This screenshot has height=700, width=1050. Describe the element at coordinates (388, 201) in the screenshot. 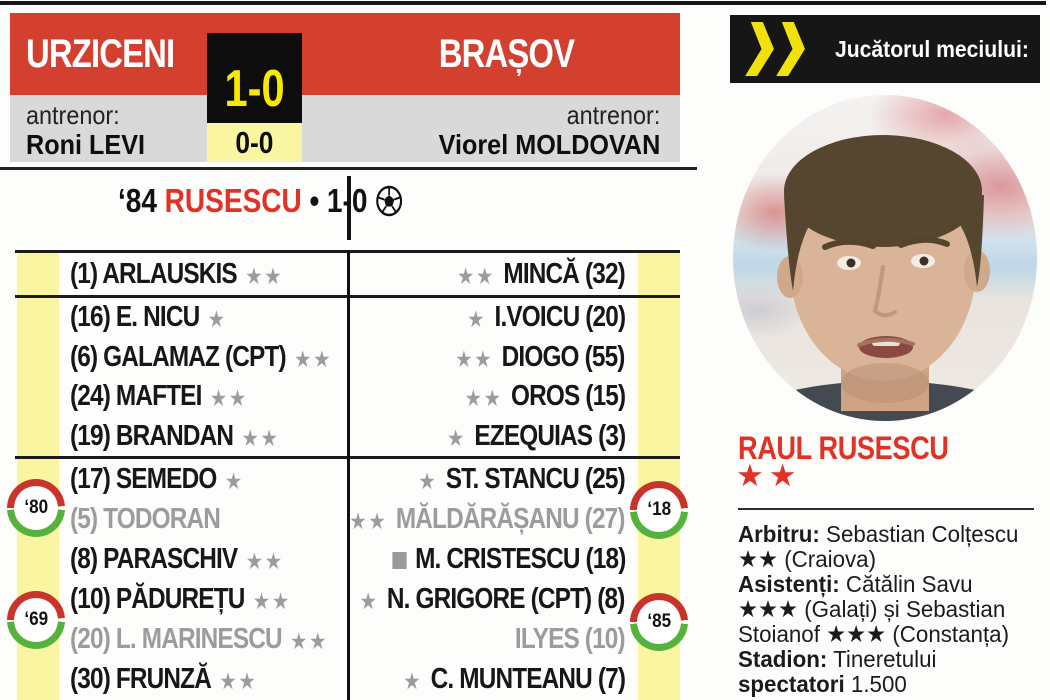

I see `soccer-ball-icon` at that location.